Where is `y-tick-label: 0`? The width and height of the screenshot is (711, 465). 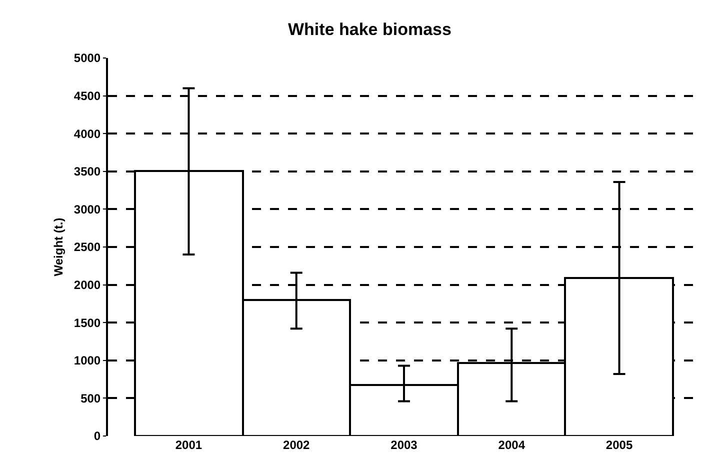
y-tick-label: 0 is located at coordinates (97, 436).